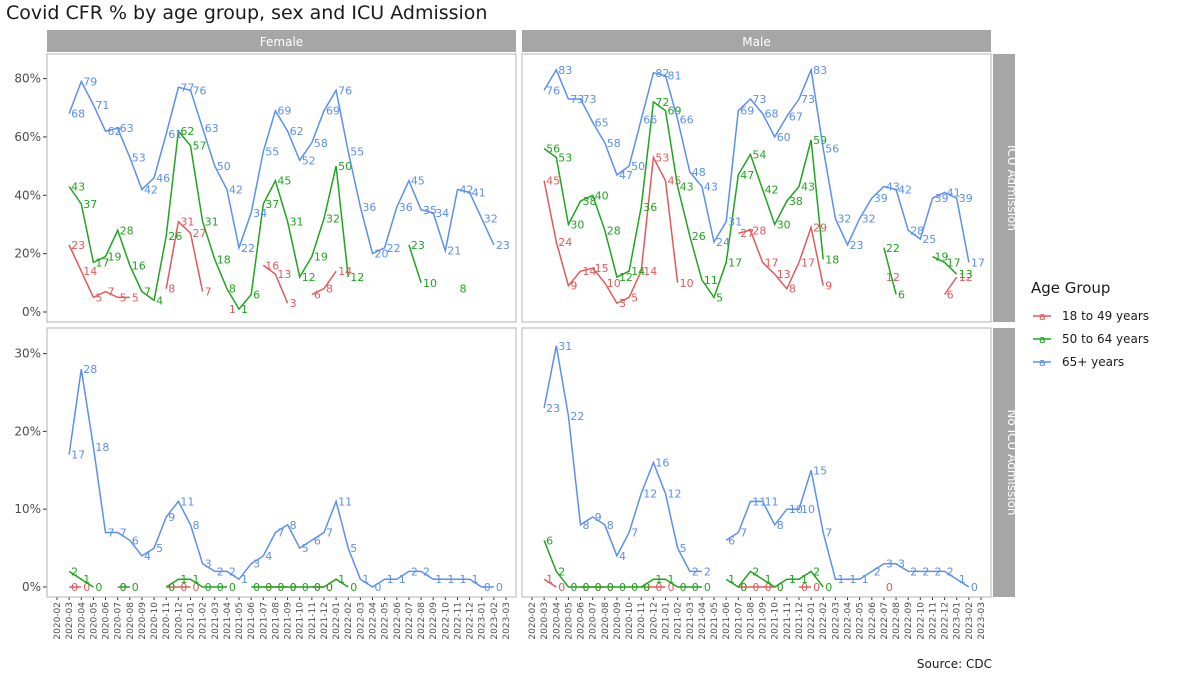 This screenshot has height=677, width=1192. What do you see at coordinates (808, 262) in the screenshot?
I see `data-label-18-to-49-years: 17` at bounding box center [808, 262].